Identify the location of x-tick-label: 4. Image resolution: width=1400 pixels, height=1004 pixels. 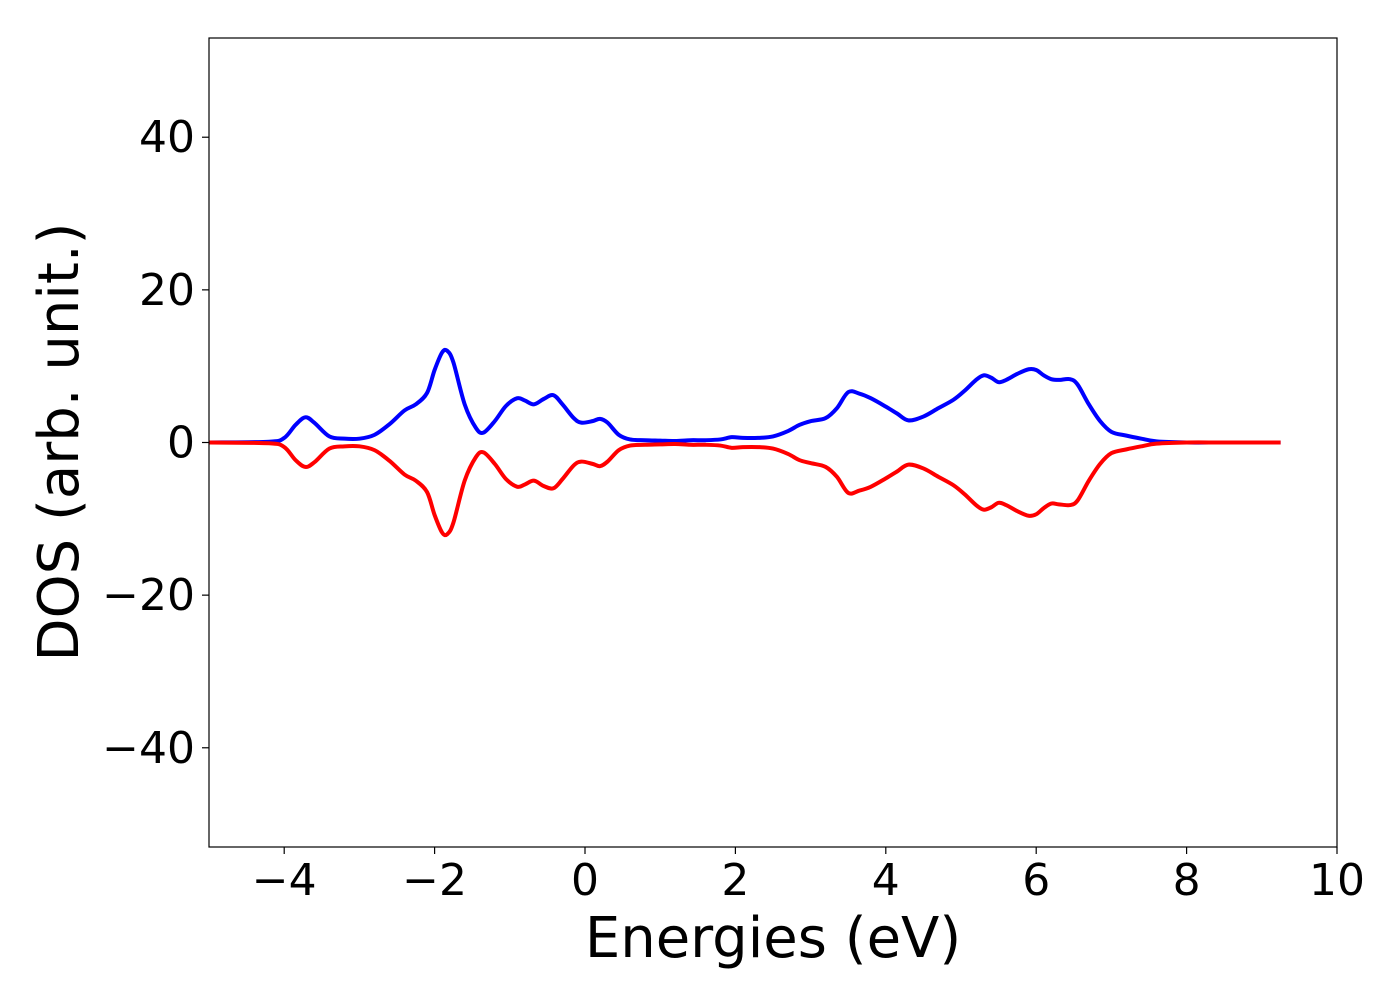
(886, 880).